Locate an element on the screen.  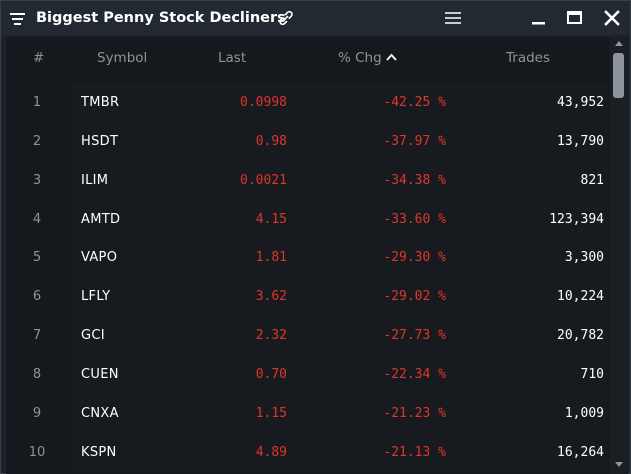
hamburger-icon is located at coordinates (453, 18).